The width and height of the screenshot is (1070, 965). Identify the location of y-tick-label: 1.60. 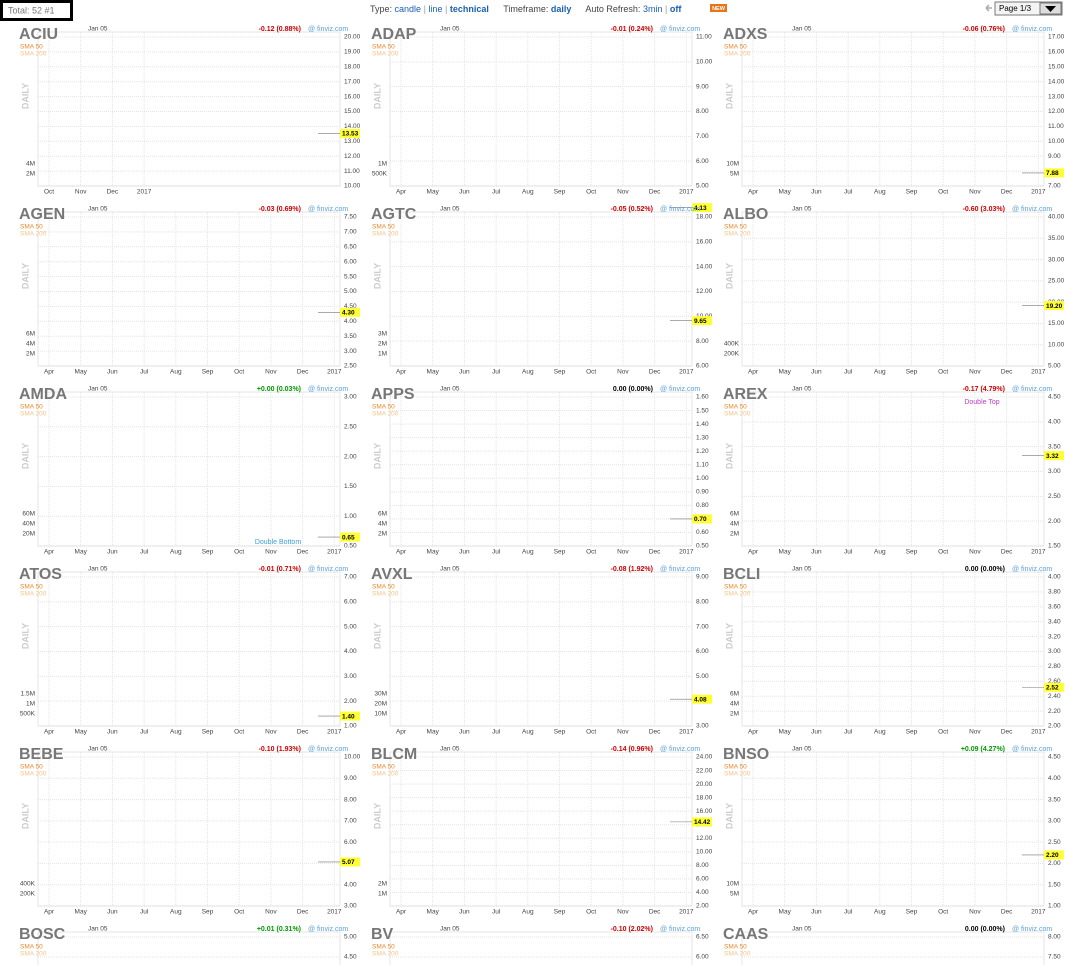
(702, 397).